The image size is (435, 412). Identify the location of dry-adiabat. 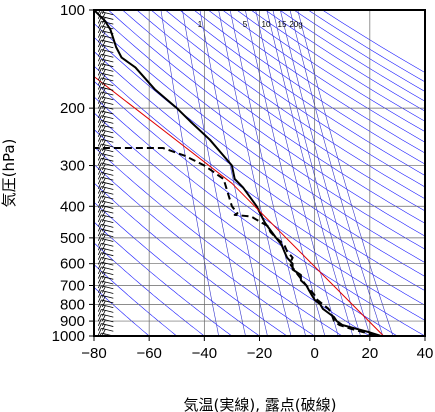
(149, 289).